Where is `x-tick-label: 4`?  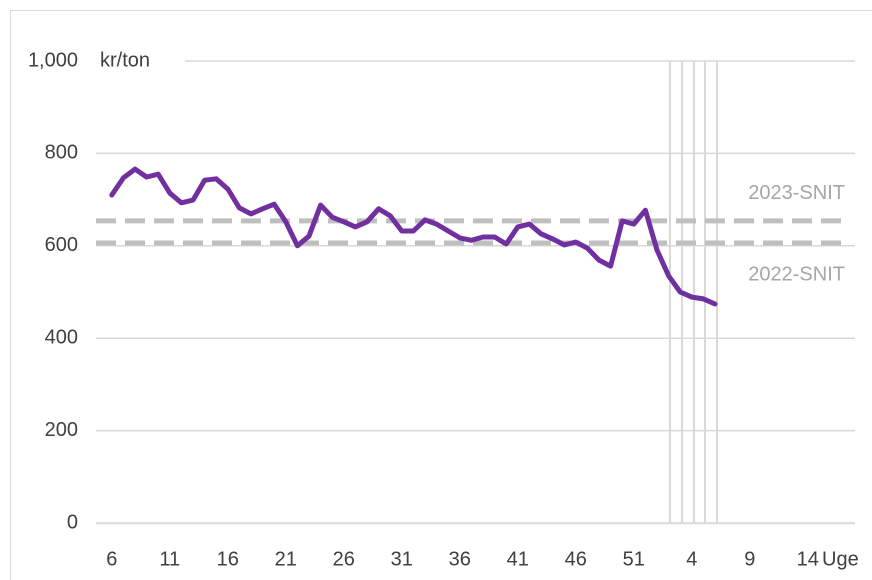 x-tick-label: 4 is located at coordinates (691, 559).